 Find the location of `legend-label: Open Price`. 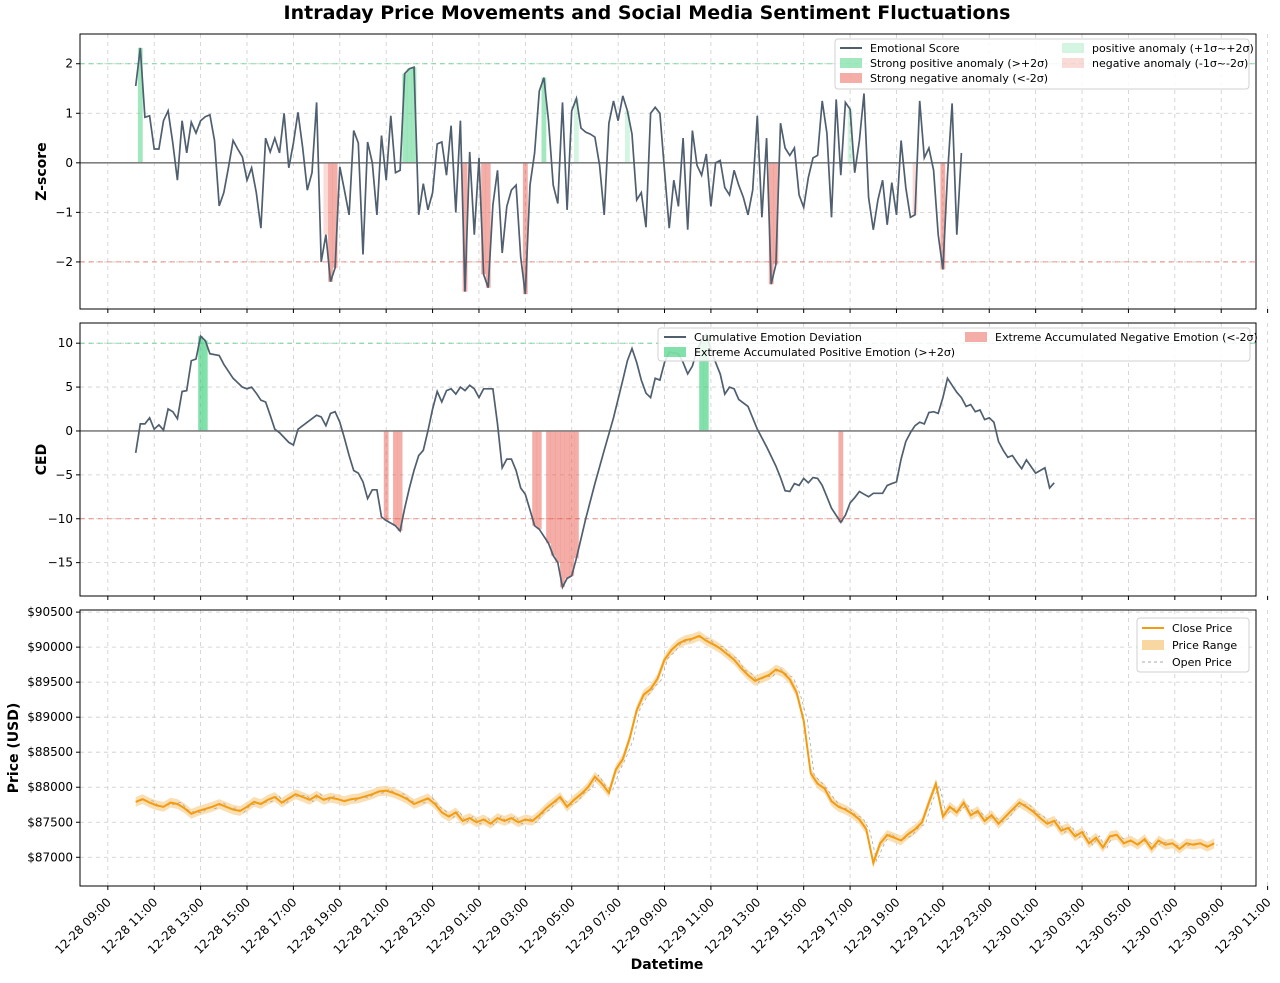

legend-label: Open Price is located at coordinates (1202, 662).